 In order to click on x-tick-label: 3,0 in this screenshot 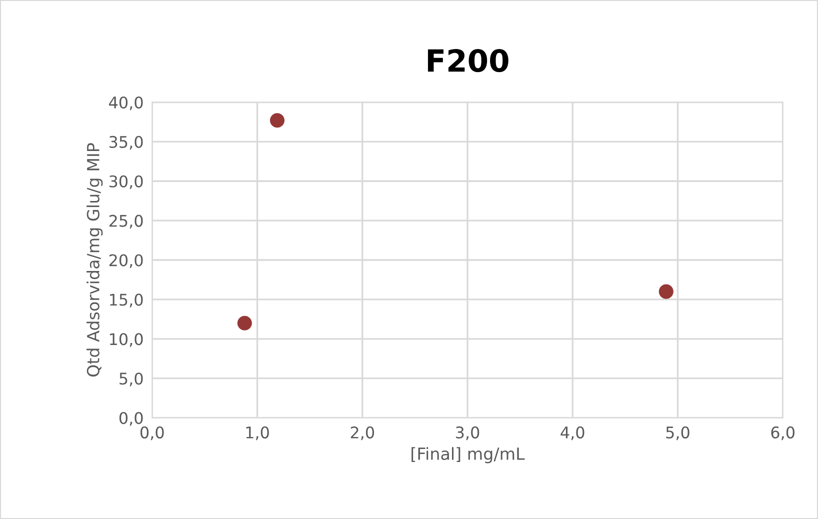, I will do `click(468, 433)`.